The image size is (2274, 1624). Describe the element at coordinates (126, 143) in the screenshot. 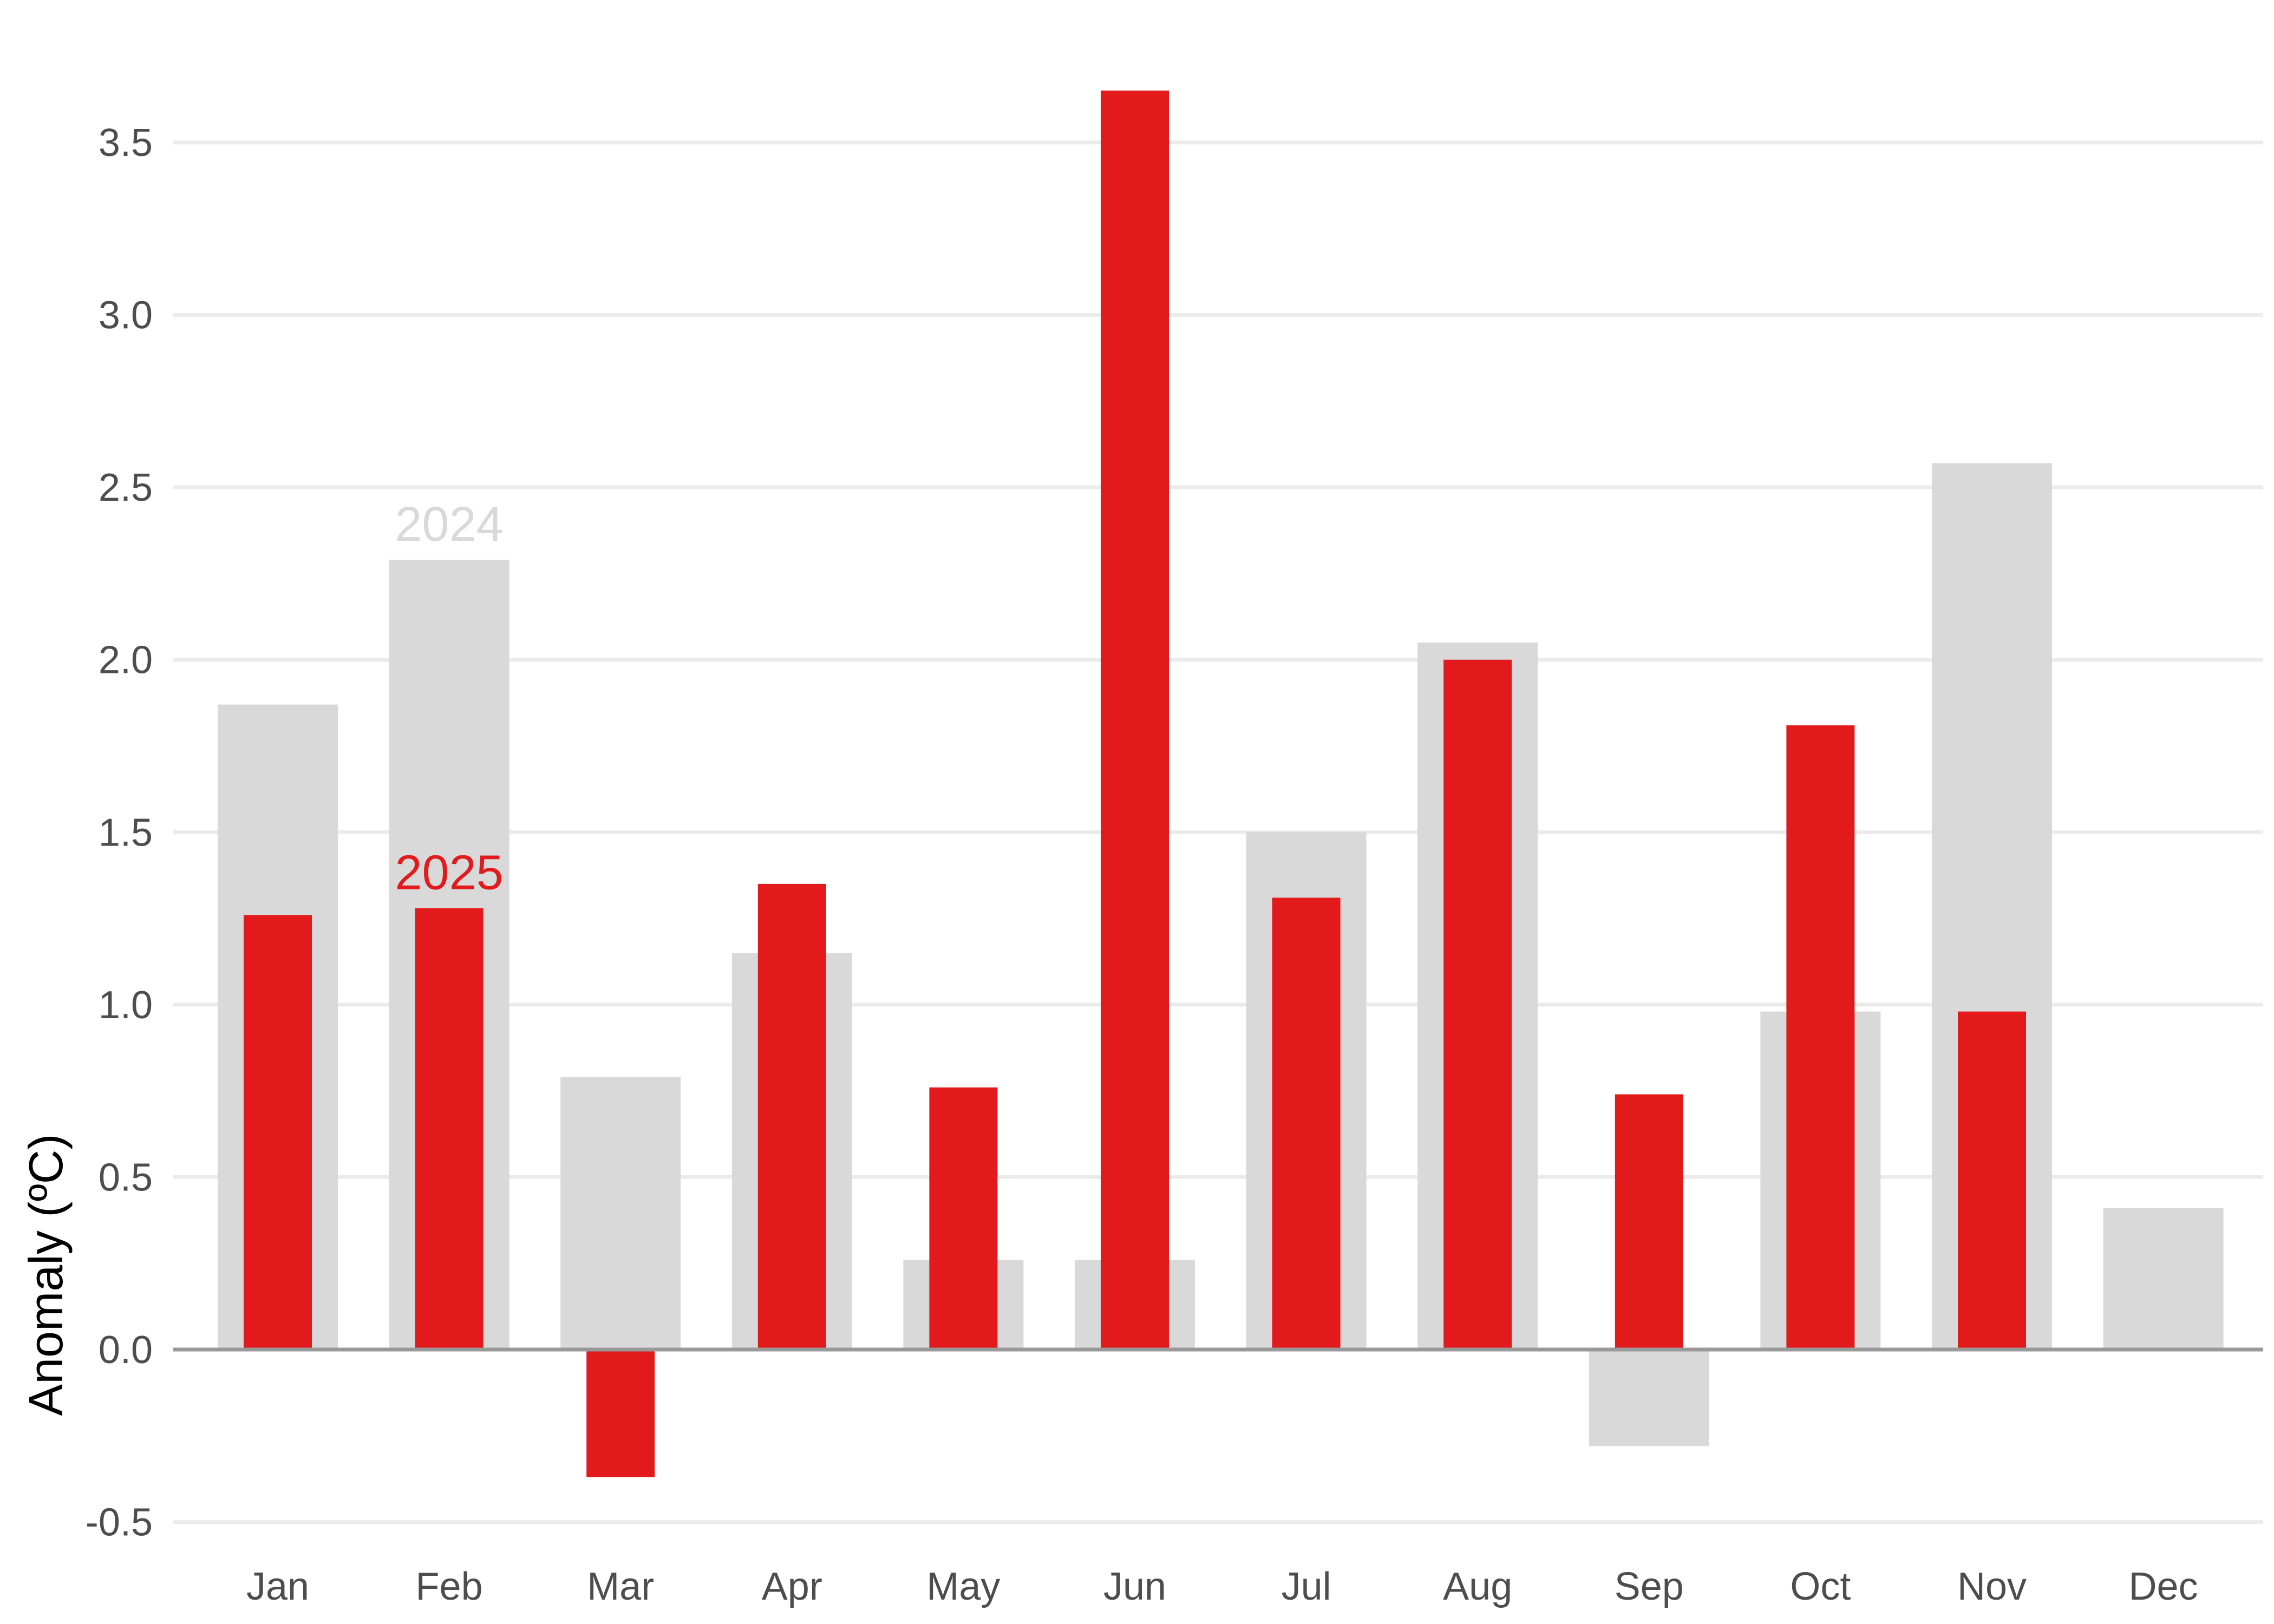

I see `y-tick-label: 3.5` at that location.